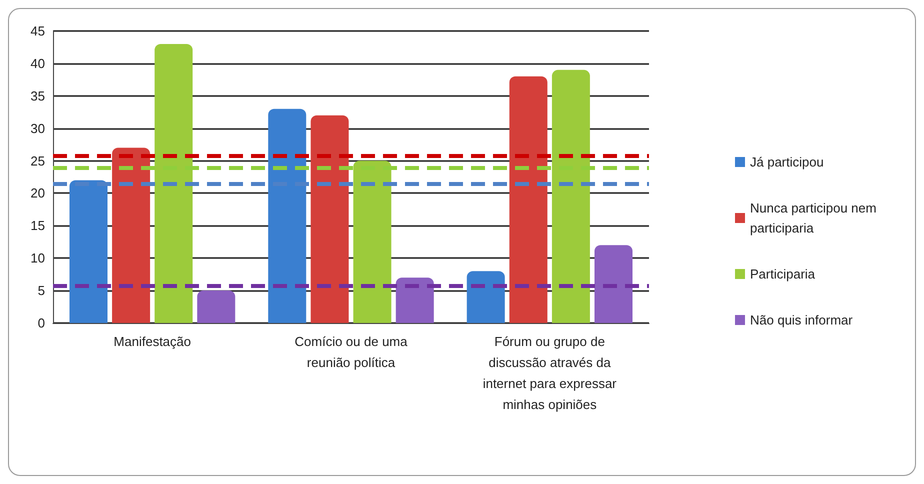 The image size is (924, 484). I want to click on y-tick-label: 10, so click(37, 258).